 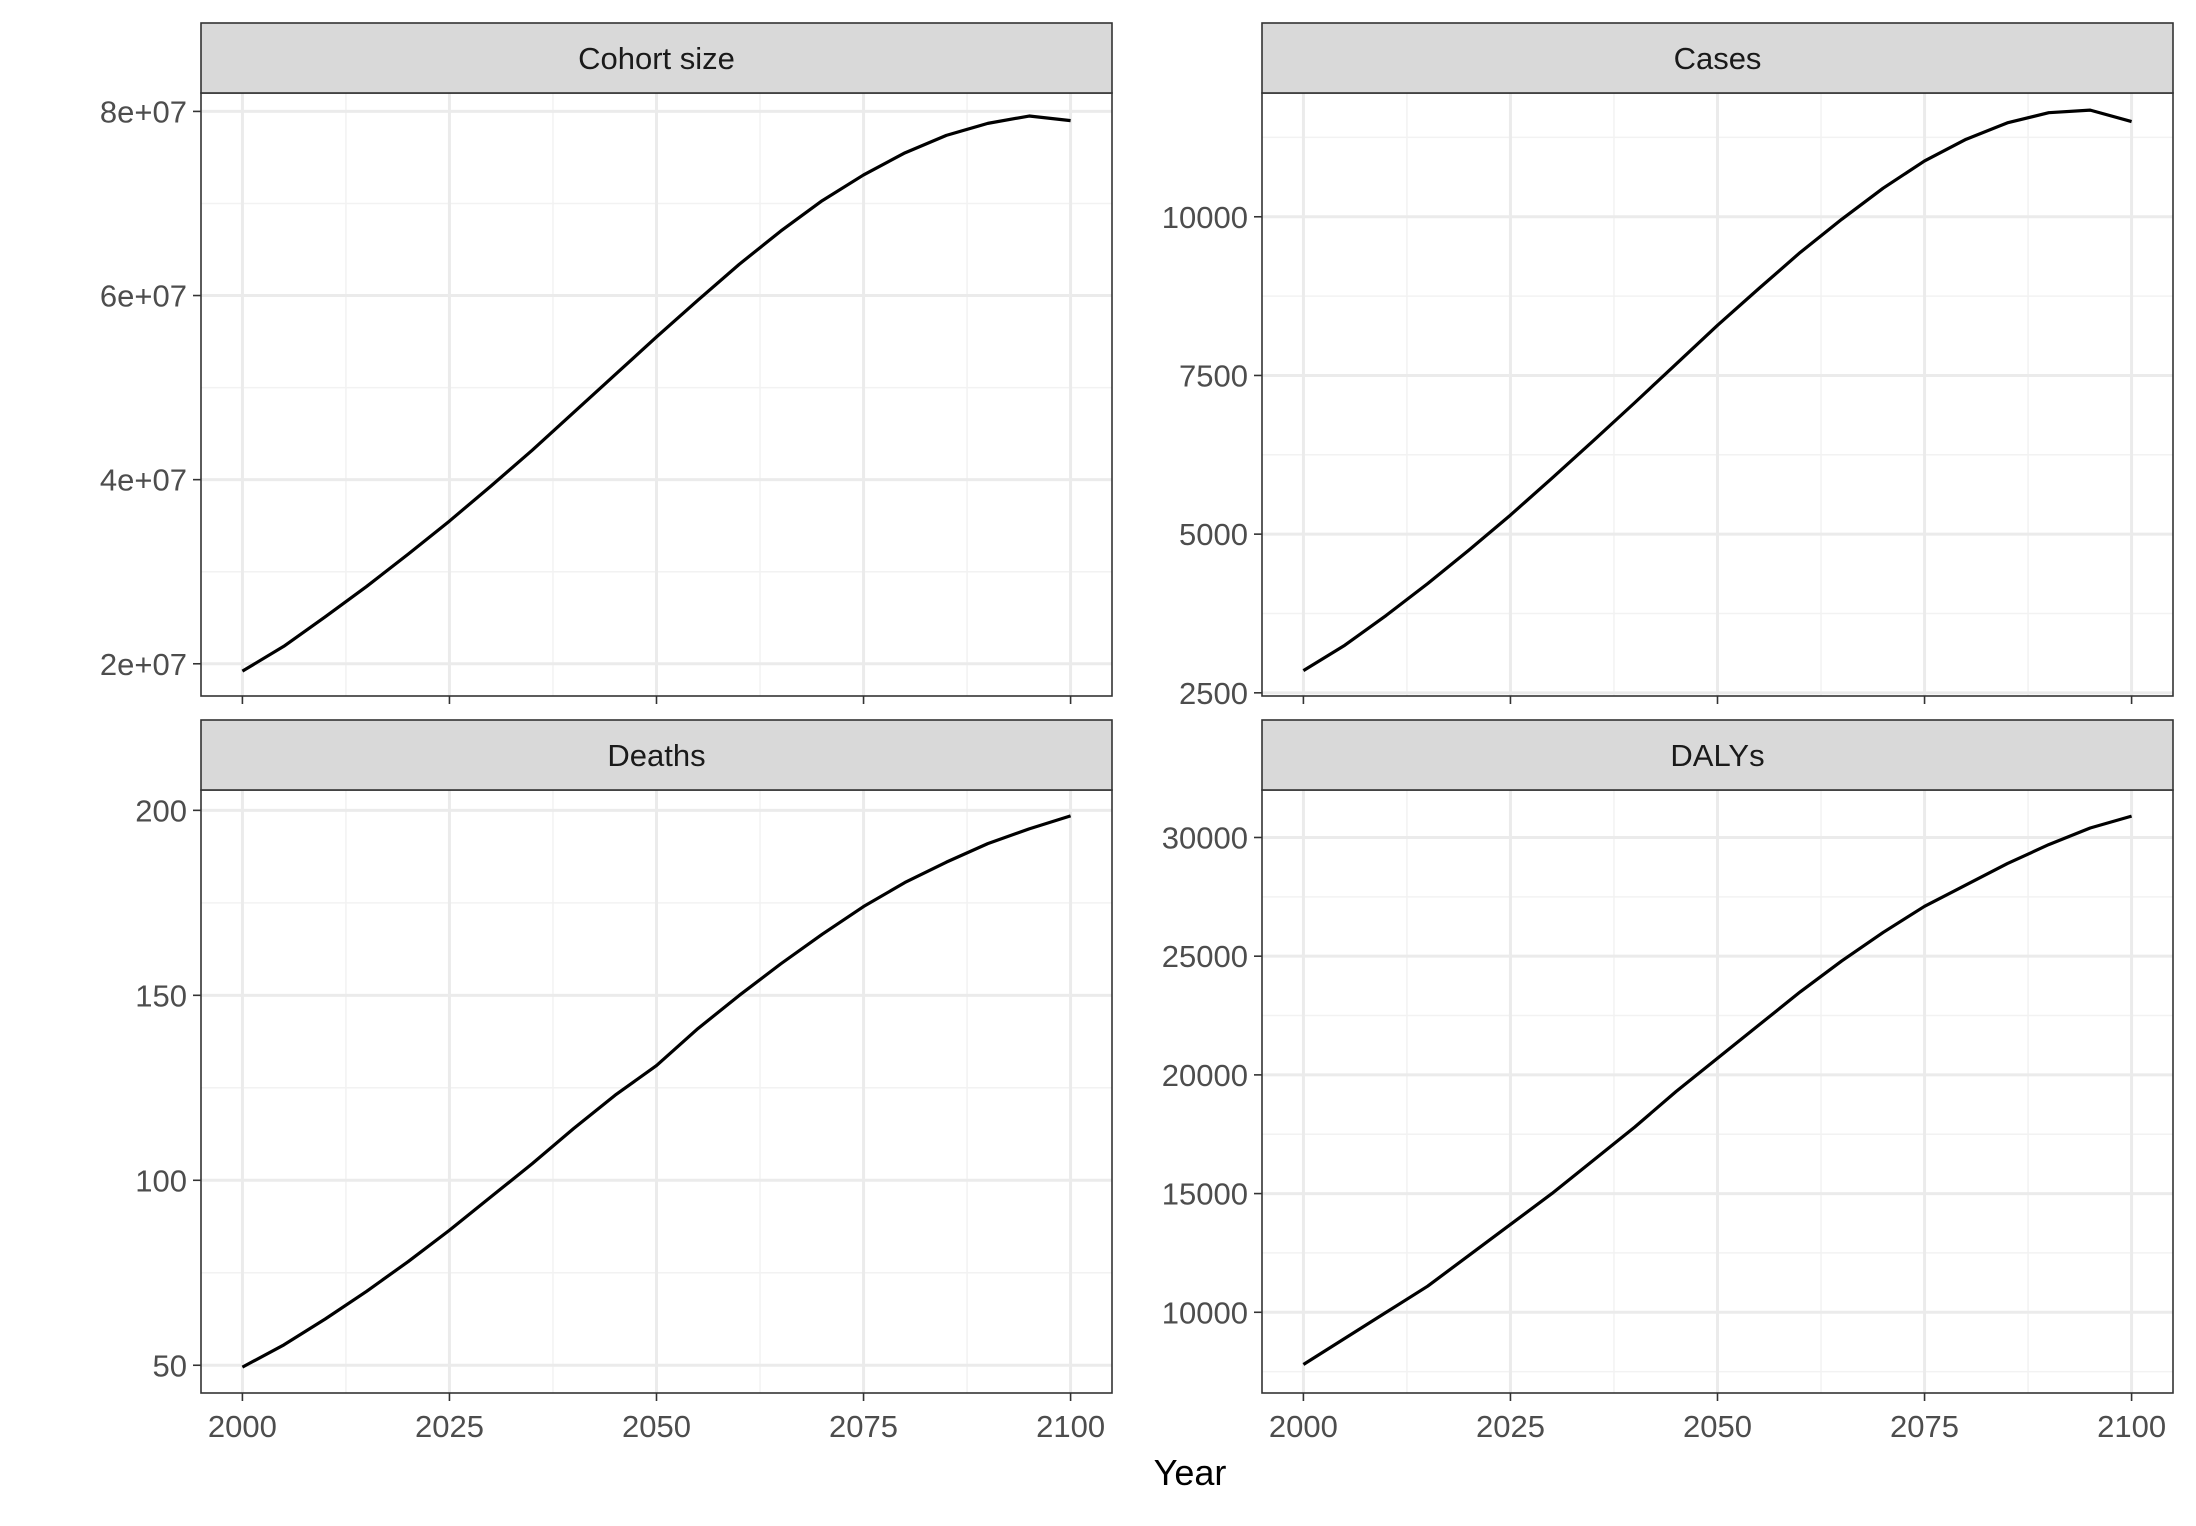 I want to click on facet-strip-label: DALYs, so click(x=1717, y=755).